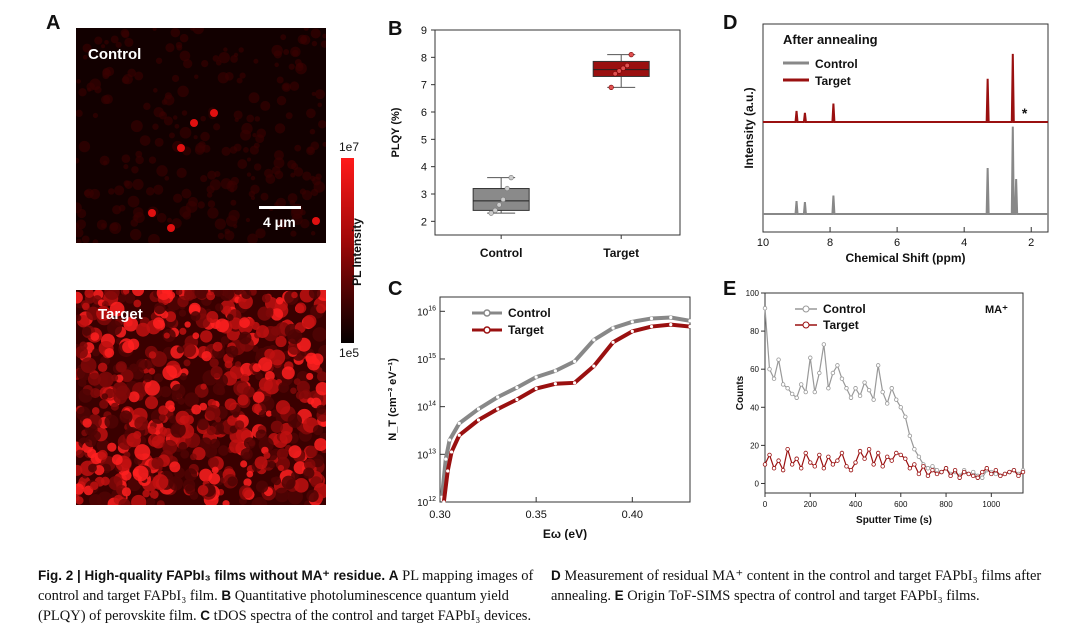 The width and height of the screenshot is (1080, 630). Describe the element at coordinates (279, 222) in the screenshot. I see `scale-bar-label: 4 μm` at that location.